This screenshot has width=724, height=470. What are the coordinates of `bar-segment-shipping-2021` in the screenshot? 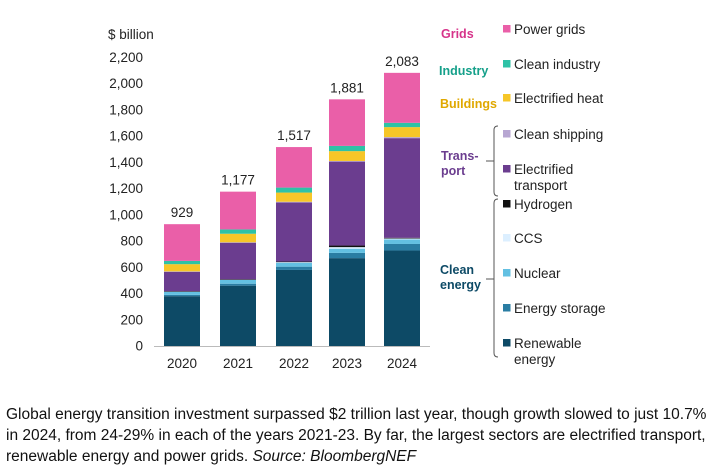 It's located at (238, 242).